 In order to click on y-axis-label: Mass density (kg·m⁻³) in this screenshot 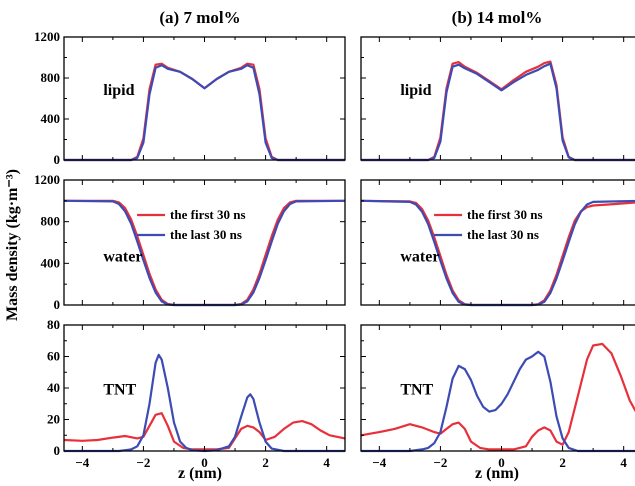, I will do `click(12, 245)`.